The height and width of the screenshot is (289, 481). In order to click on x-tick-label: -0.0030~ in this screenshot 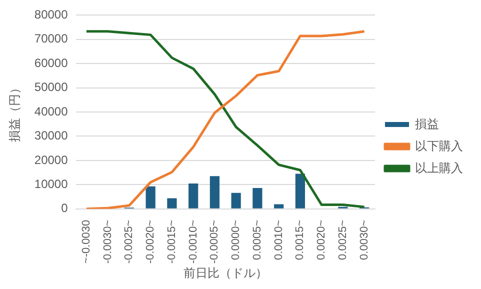, I will do `click(108, 242)`.